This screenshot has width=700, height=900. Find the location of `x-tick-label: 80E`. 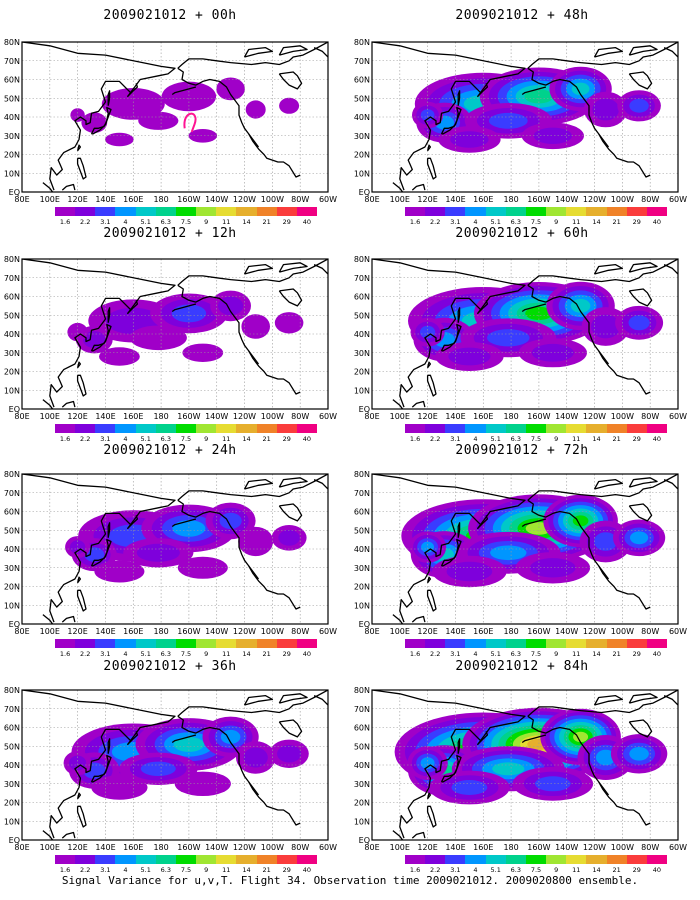

x-tick-label: 80E is located at coordinates (371, 199).